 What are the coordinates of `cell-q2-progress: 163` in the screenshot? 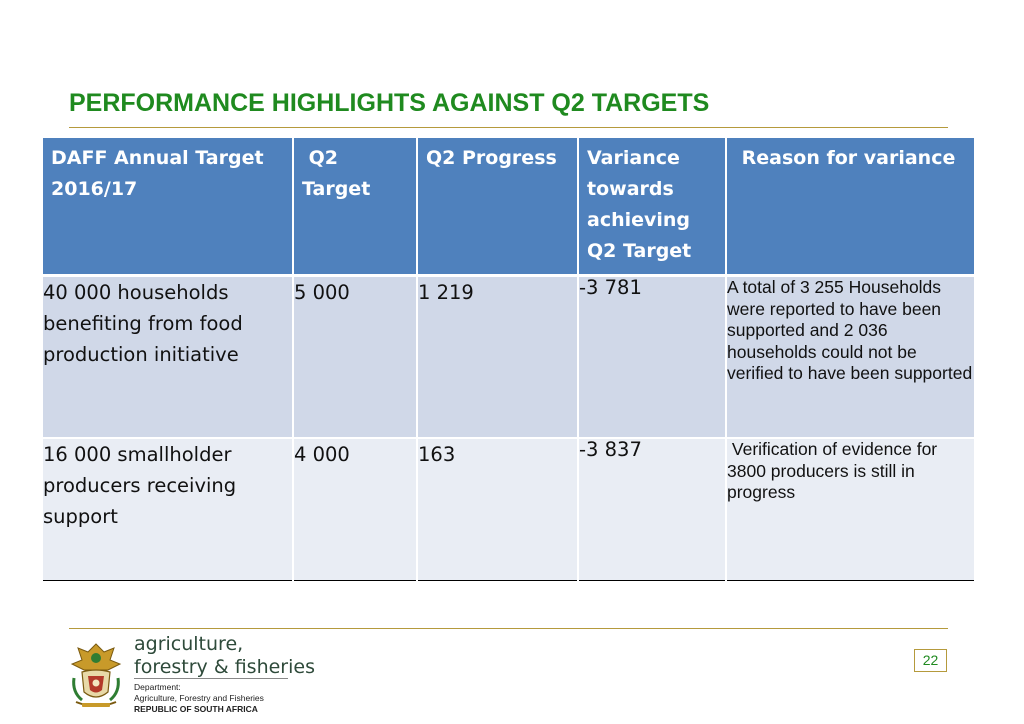 It's located at (498, 509).